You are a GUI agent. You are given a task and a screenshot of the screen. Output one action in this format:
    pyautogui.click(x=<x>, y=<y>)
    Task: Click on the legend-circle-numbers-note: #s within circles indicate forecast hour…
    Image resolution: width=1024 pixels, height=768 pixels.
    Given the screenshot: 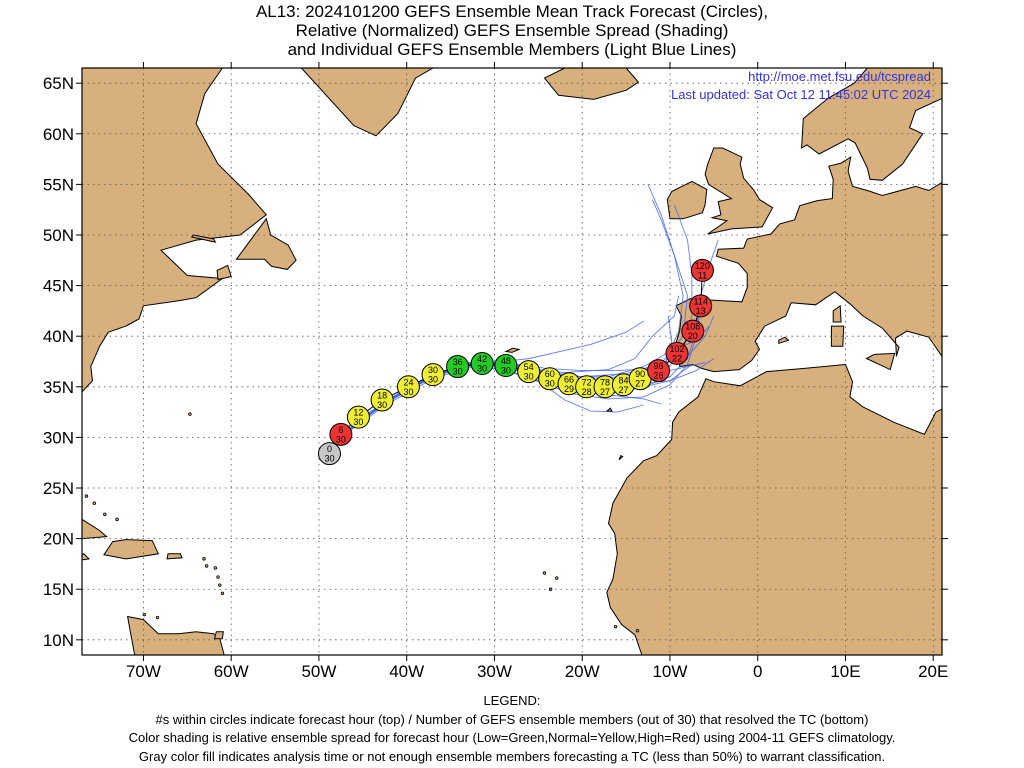 What is the action you would take?
    pyautogui.click(x=512, y=719)
    